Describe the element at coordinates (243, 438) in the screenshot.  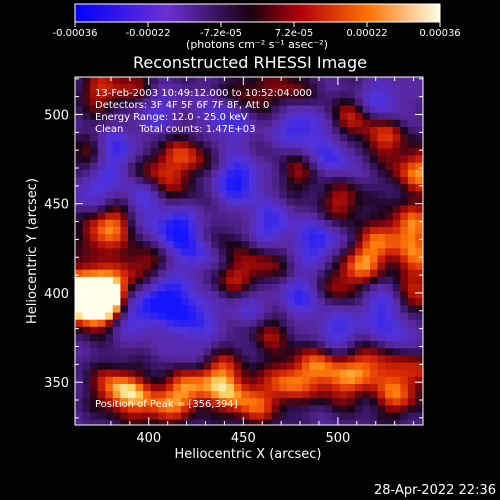
I see `x-tick-label: 450` at that location.